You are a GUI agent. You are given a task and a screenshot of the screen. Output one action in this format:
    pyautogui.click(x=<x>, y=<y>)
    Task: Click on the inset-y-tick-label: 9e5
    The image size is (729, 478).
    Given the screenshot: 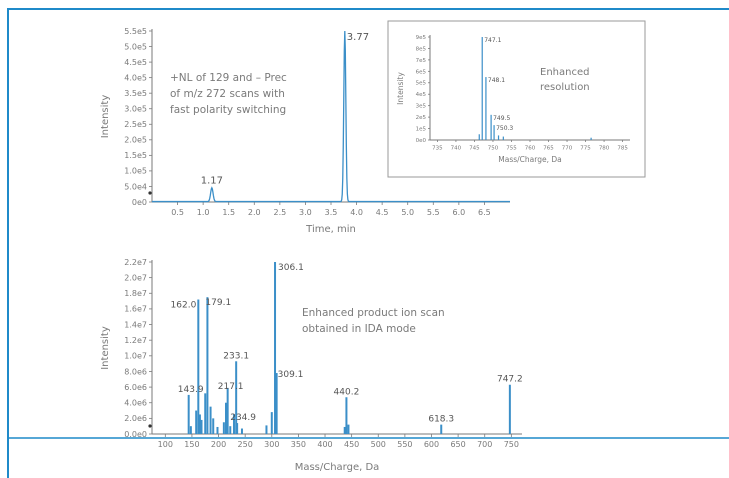 What is the action you would take?
    pyautogui.click(x=421, y=38)
    